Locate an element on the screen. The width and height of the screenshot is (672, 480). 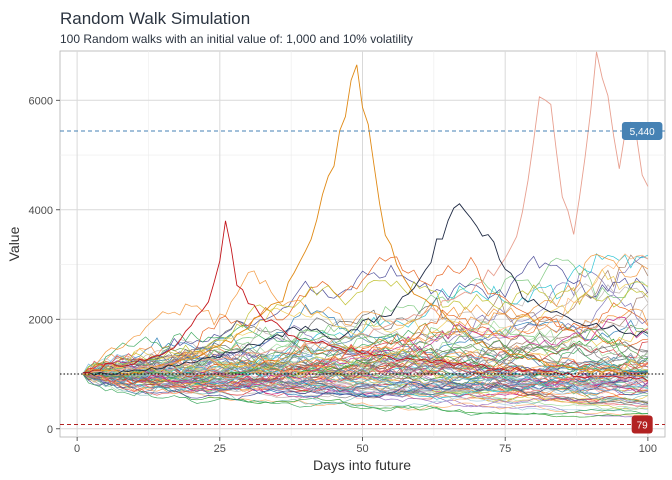
x-tick-label: 0 is located at coordinates (77, 449).